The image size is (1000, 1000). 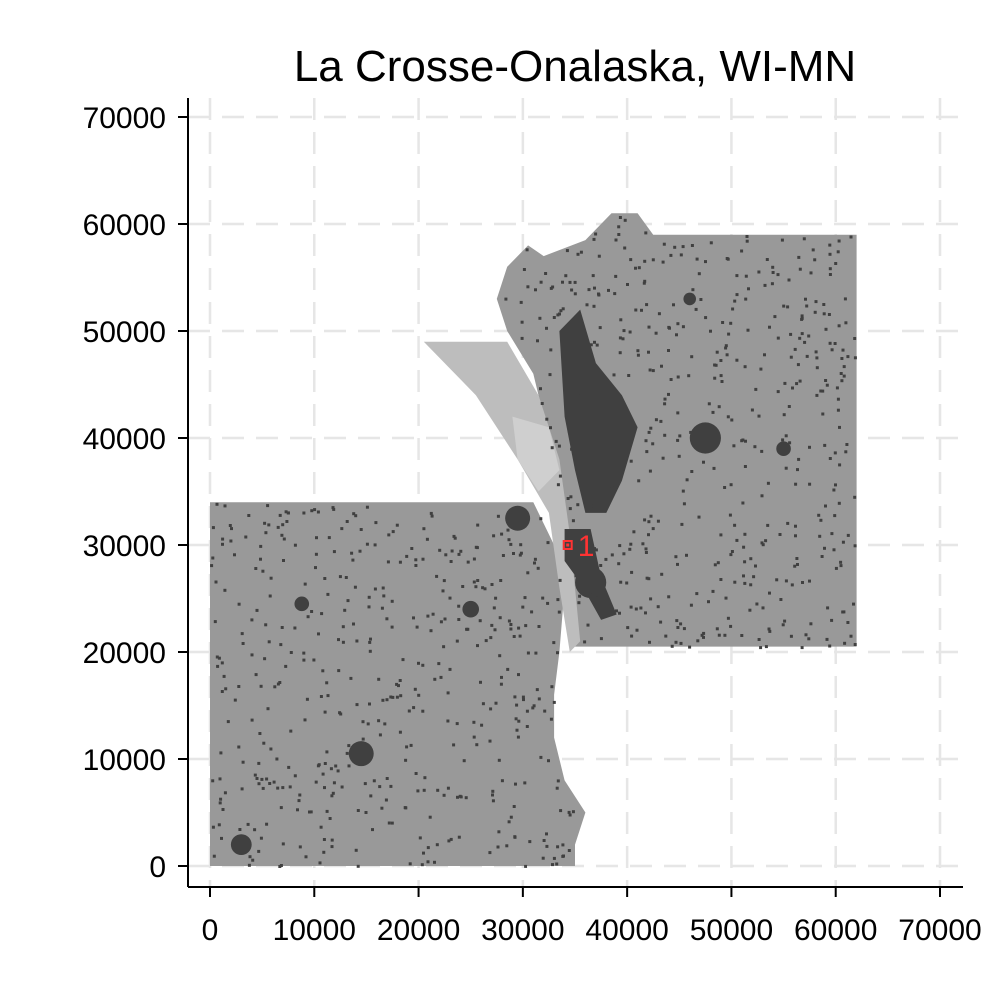 What do you see at coordinates (586, 546) in the screenshot?
I see `marker-label: 1` at bounding box center [586, 546].